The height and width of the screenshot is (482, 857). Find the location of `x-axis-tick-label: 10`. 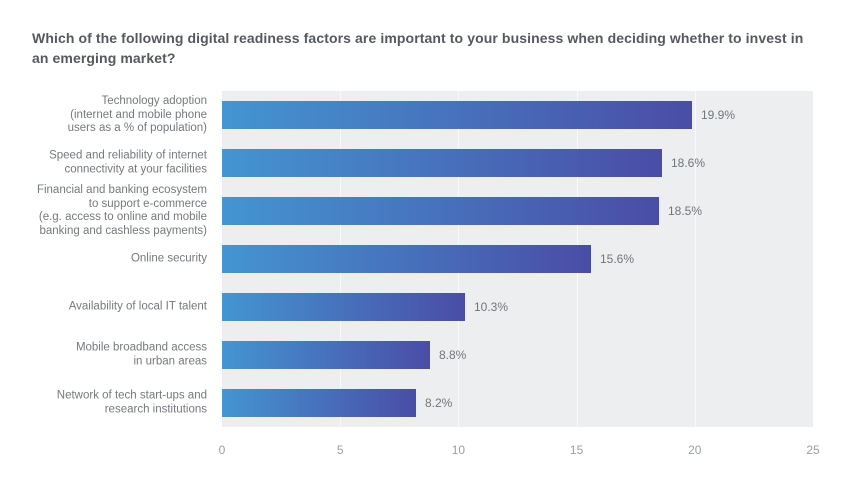

x-axis-tick-label: 10 is located at coordinates (458, 450).